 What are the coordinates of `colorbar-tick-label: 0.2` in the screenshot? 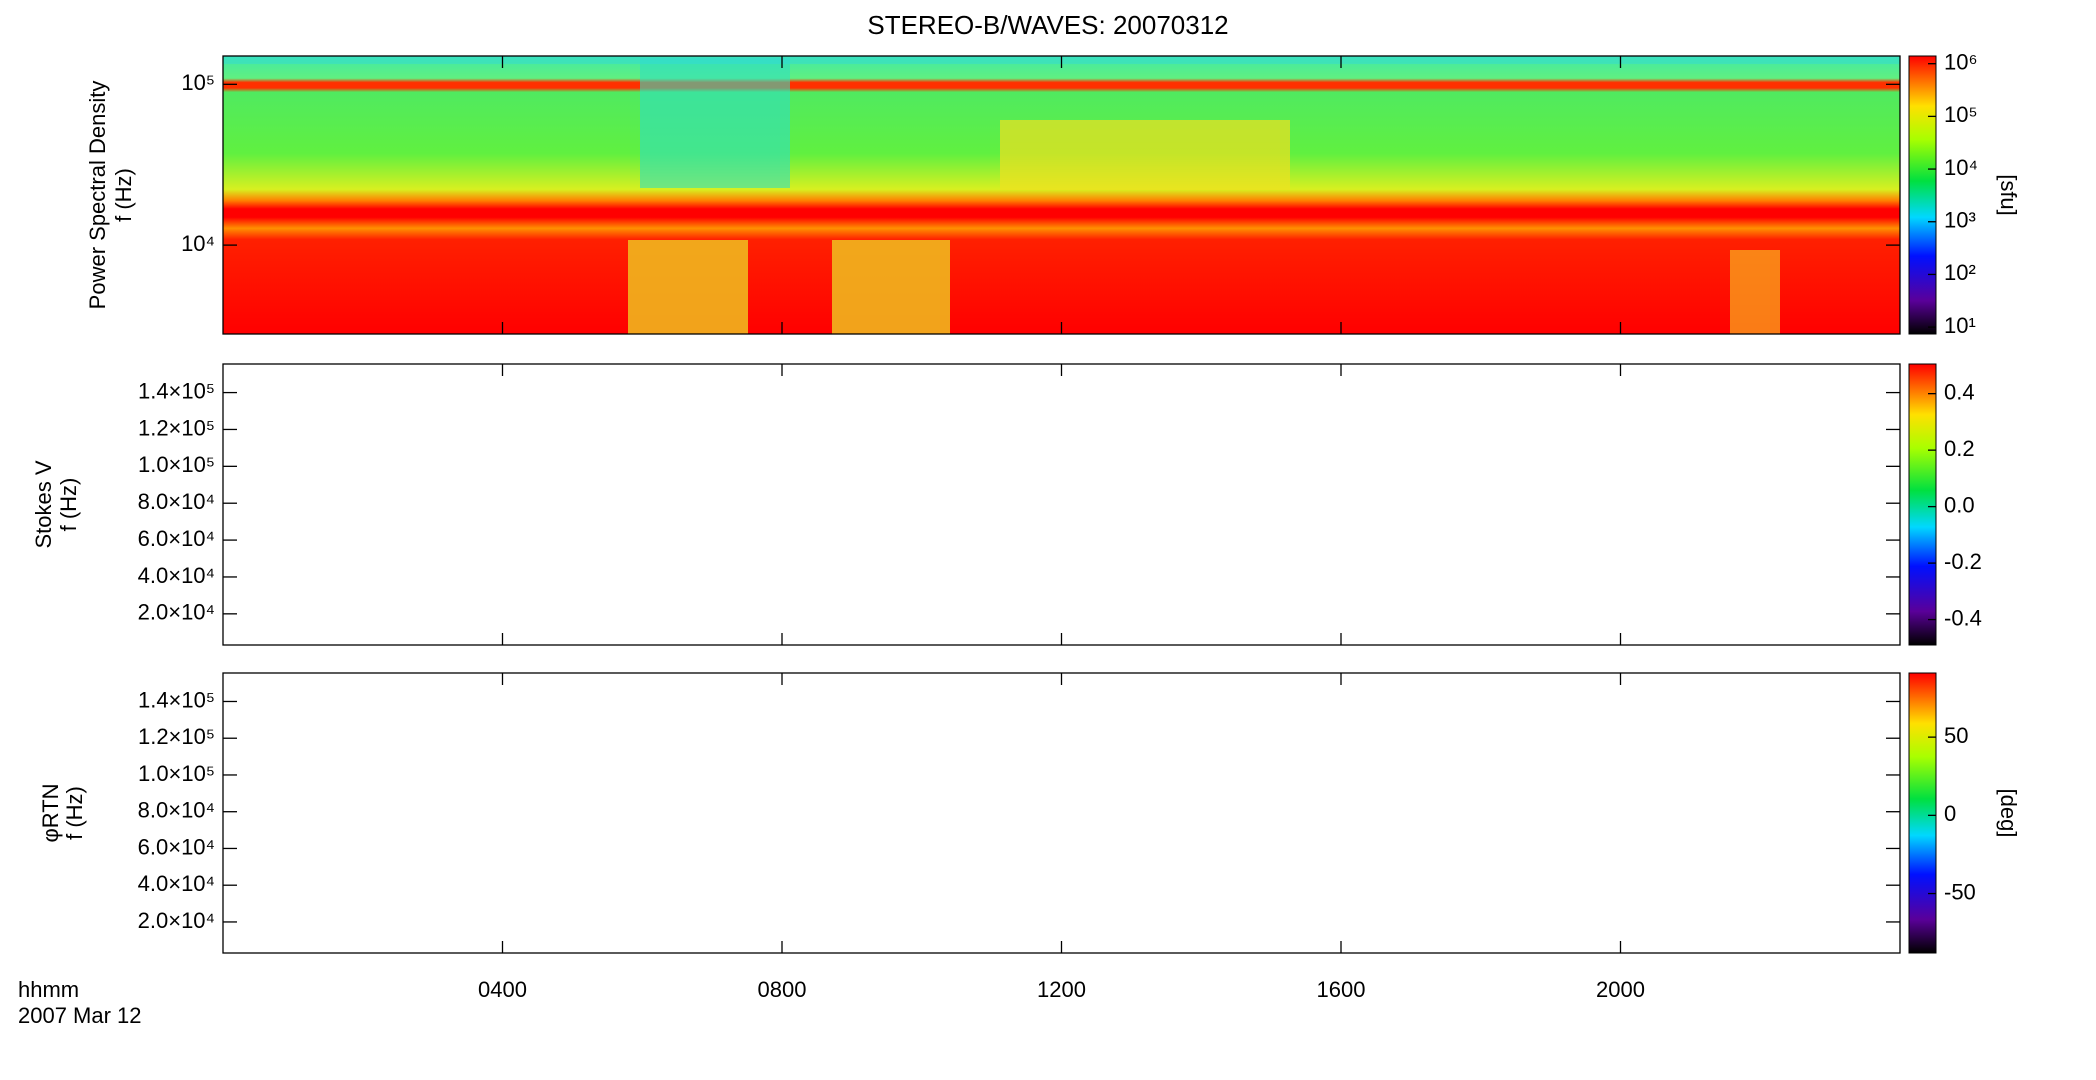 It's located at (1959, 448).